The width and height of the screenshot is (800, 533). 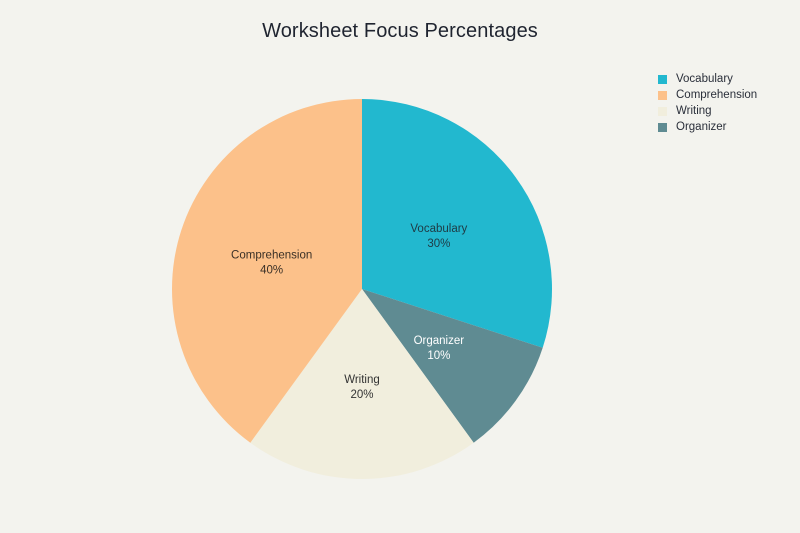 What do you see at coordinates (662, 79) in the screenshot?
I see `legend-swatch-vocabulary` at bounding box center [662, 79].